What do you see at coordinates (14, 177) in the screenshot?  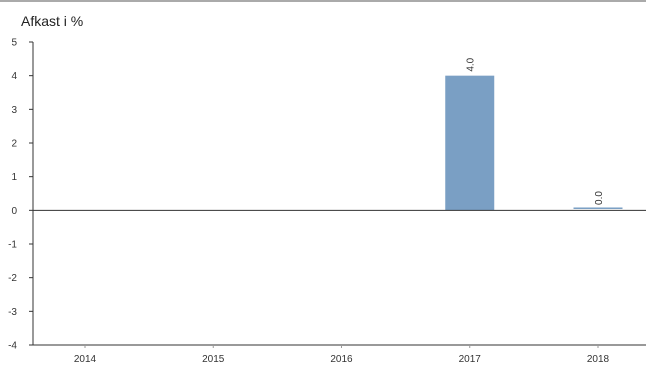 I see `y-tick-label: 1` at bounding box center [14, 177].